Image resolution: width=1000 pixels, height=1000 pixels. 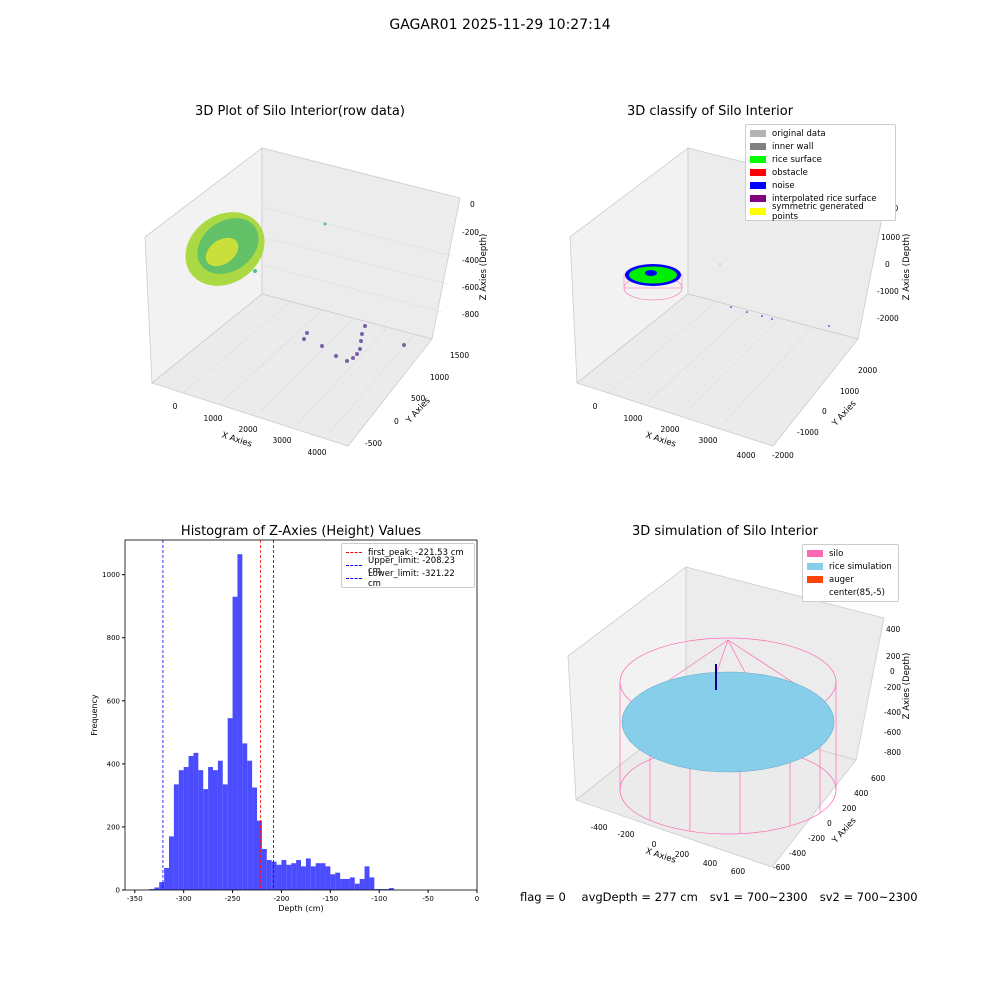 I want to click on raw-ytick: 1500, so click(x=459, y=355).